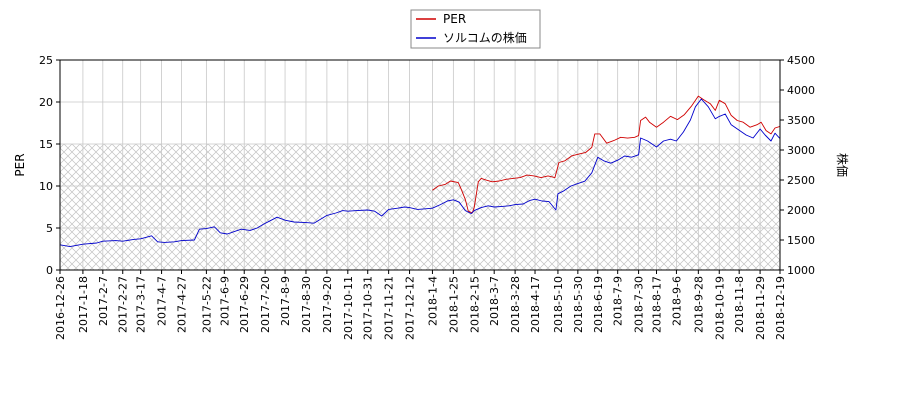  I want to click on x-tick-label: 2017-8-9, so click(285, 301).